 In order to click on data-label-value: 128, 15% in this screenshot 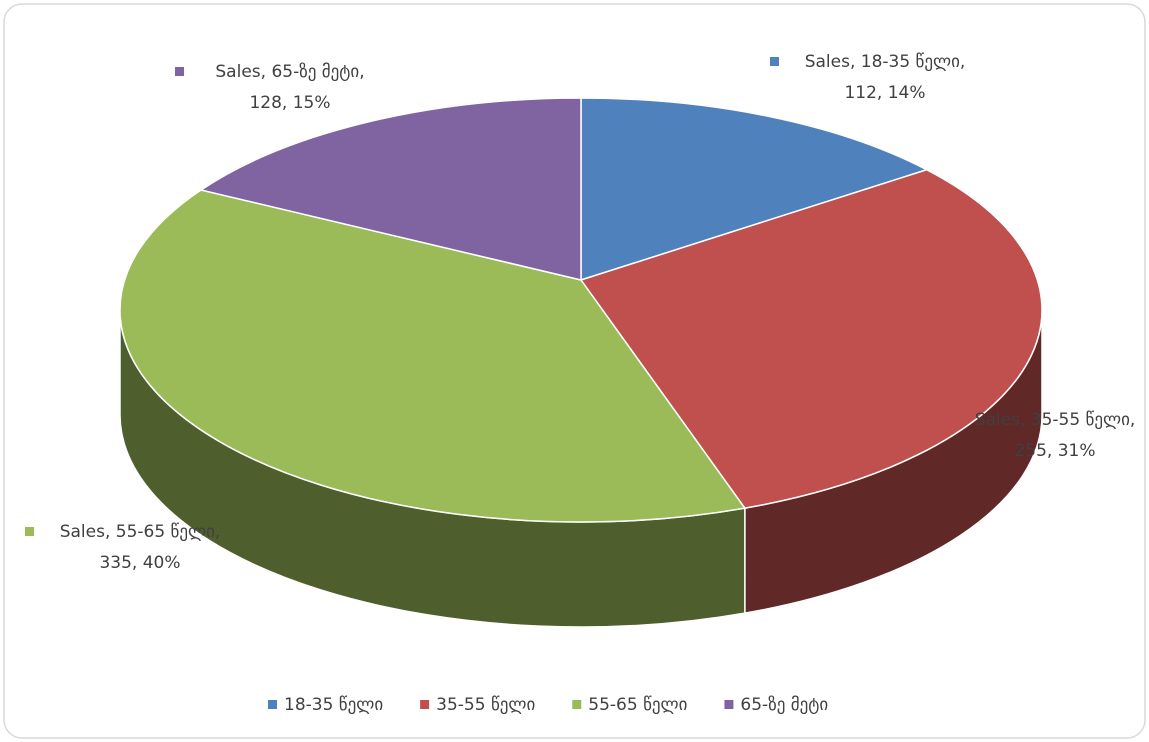, I will do `click(289, 103)`.